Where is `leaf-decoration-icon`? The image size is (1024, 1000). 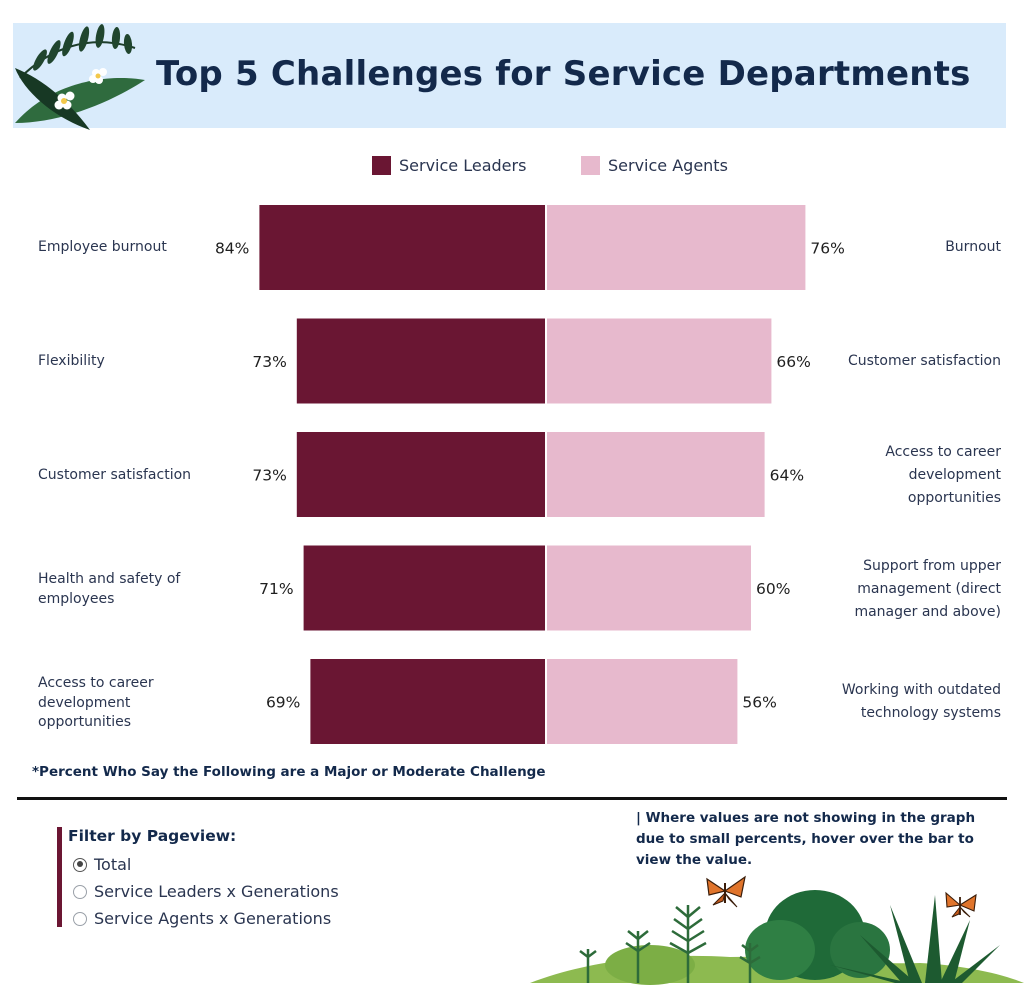
leaf-decoration-icon is located at coordinates (80, 77).